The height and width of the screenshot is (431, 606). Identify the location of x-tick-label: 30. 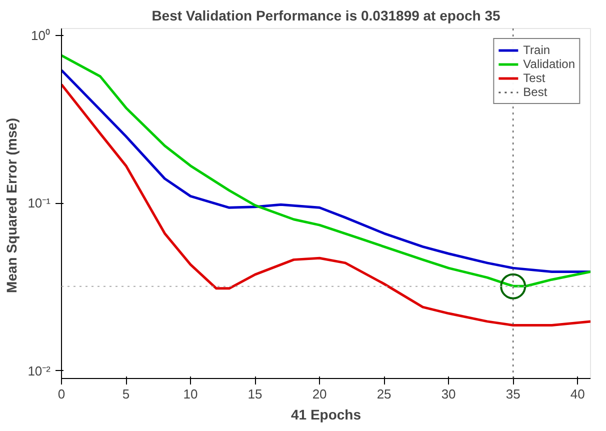
(448, 394).